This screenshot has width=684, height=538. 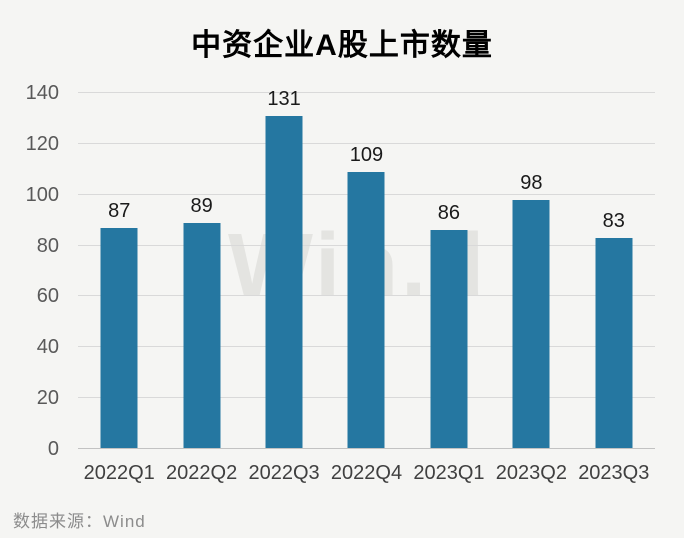 I want to click on x-axis-baseline, so click(x=366, y=448).